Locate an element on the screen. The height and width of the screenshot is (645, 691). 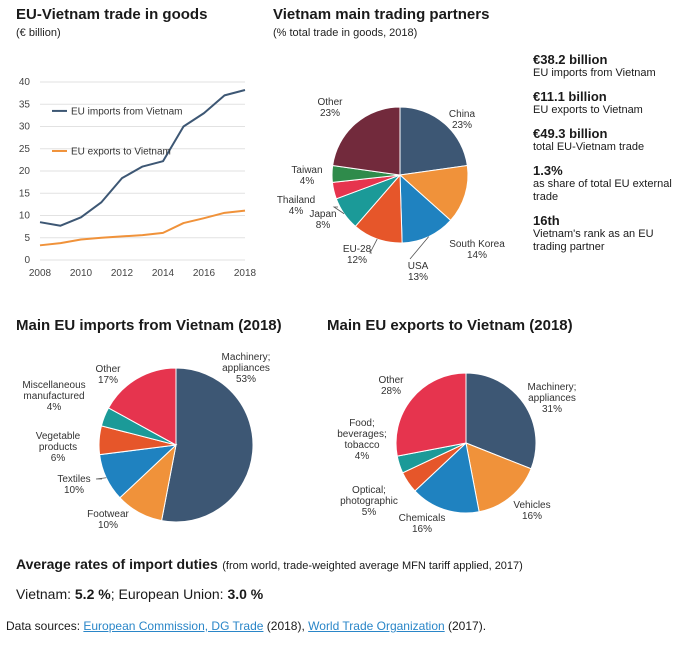
x-tick-label: 2016 is located at coordinates (204, 273).